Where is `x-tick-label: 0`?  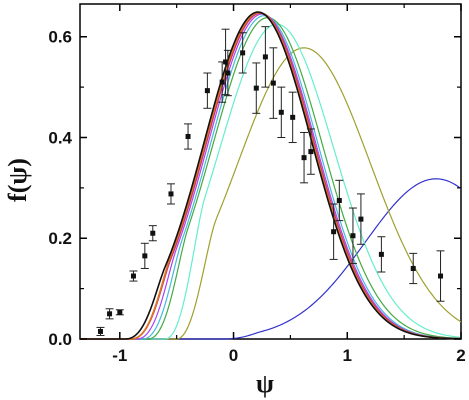 x-tick-label: 0 is located at coordinates (233, 355).